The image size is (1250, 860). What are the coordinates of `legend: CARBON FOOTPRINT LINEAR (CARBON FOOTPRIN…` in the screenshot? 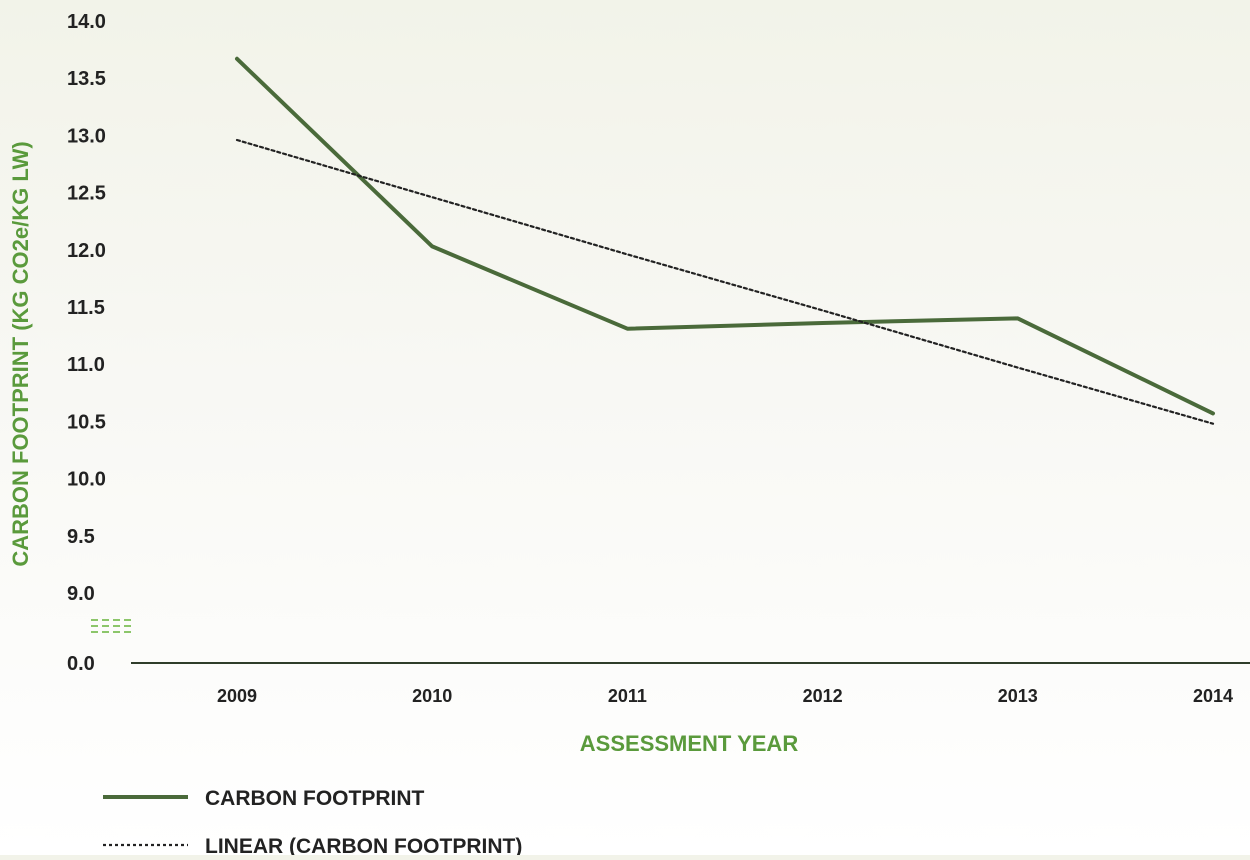 It's located at (312, 822).